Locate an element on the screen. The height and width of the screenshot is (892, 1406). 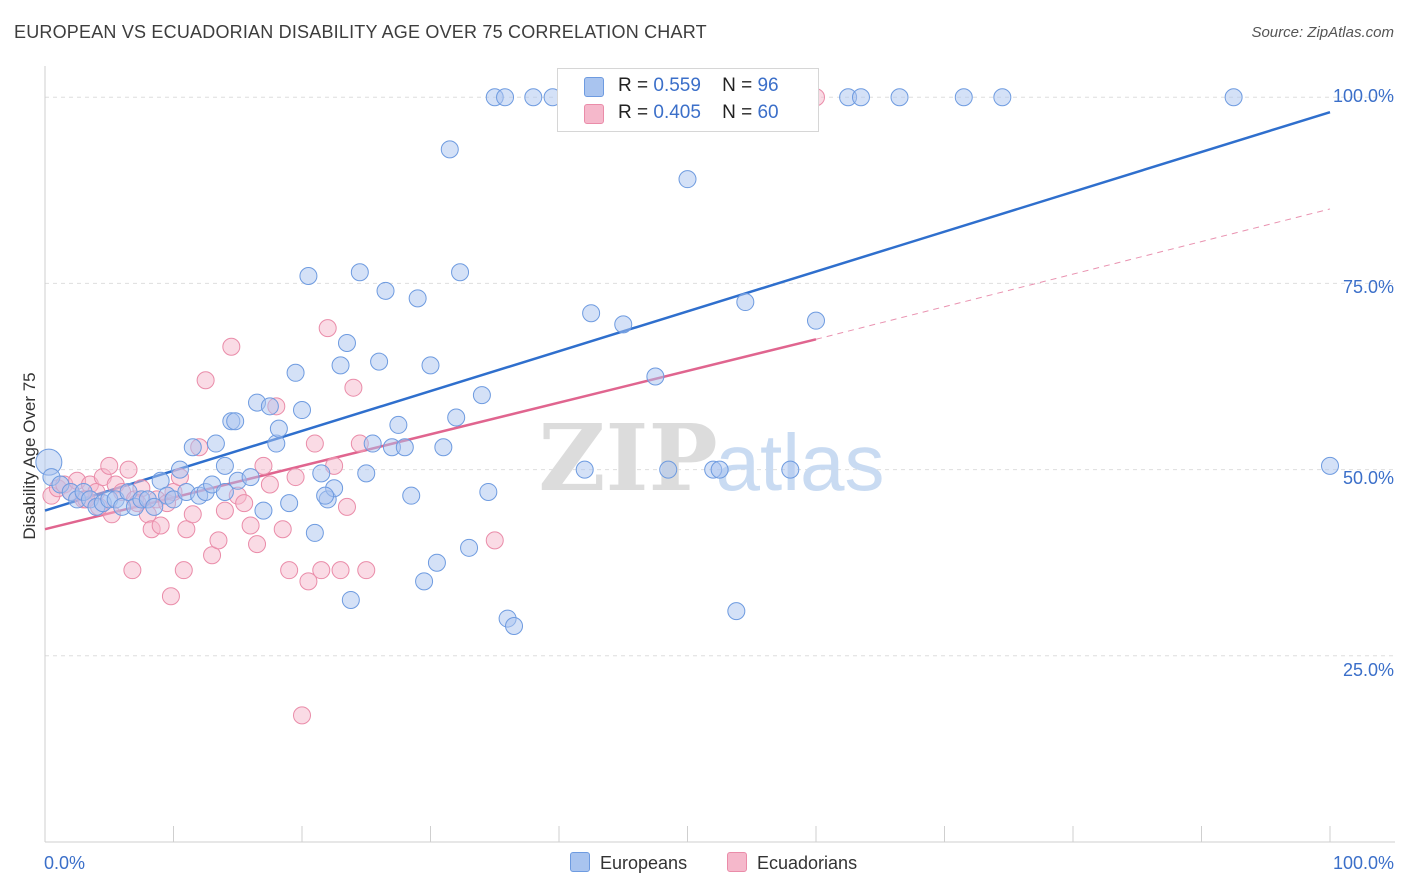
ecuadorians-trendline-extension is located at coordinates (1073, 274).